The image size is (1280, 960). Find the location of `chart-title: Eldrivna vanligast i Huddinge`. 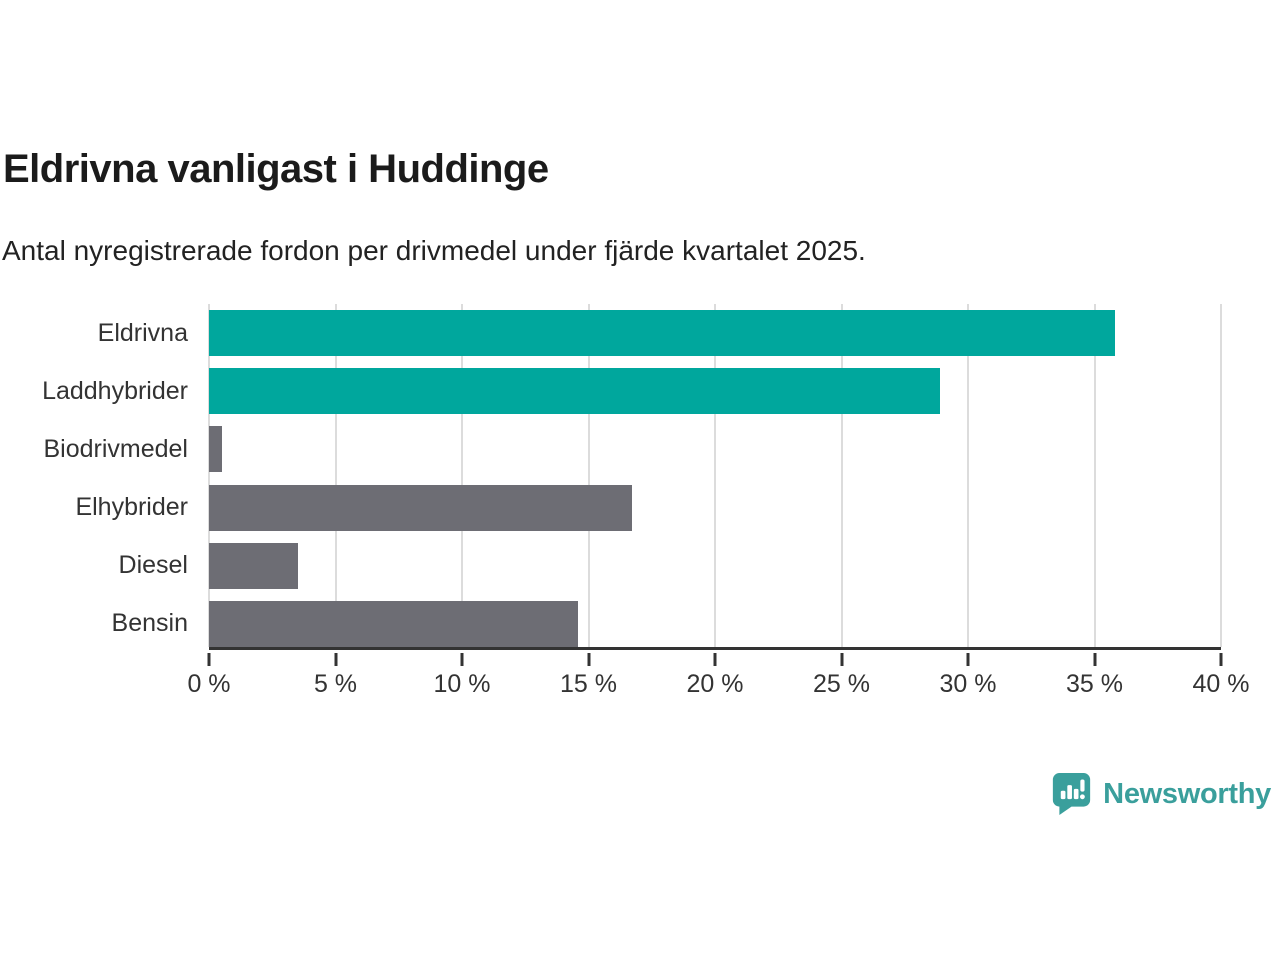

chart-title: Eldrivna vanligast i Huddinge is located at coordinates (276, 169).